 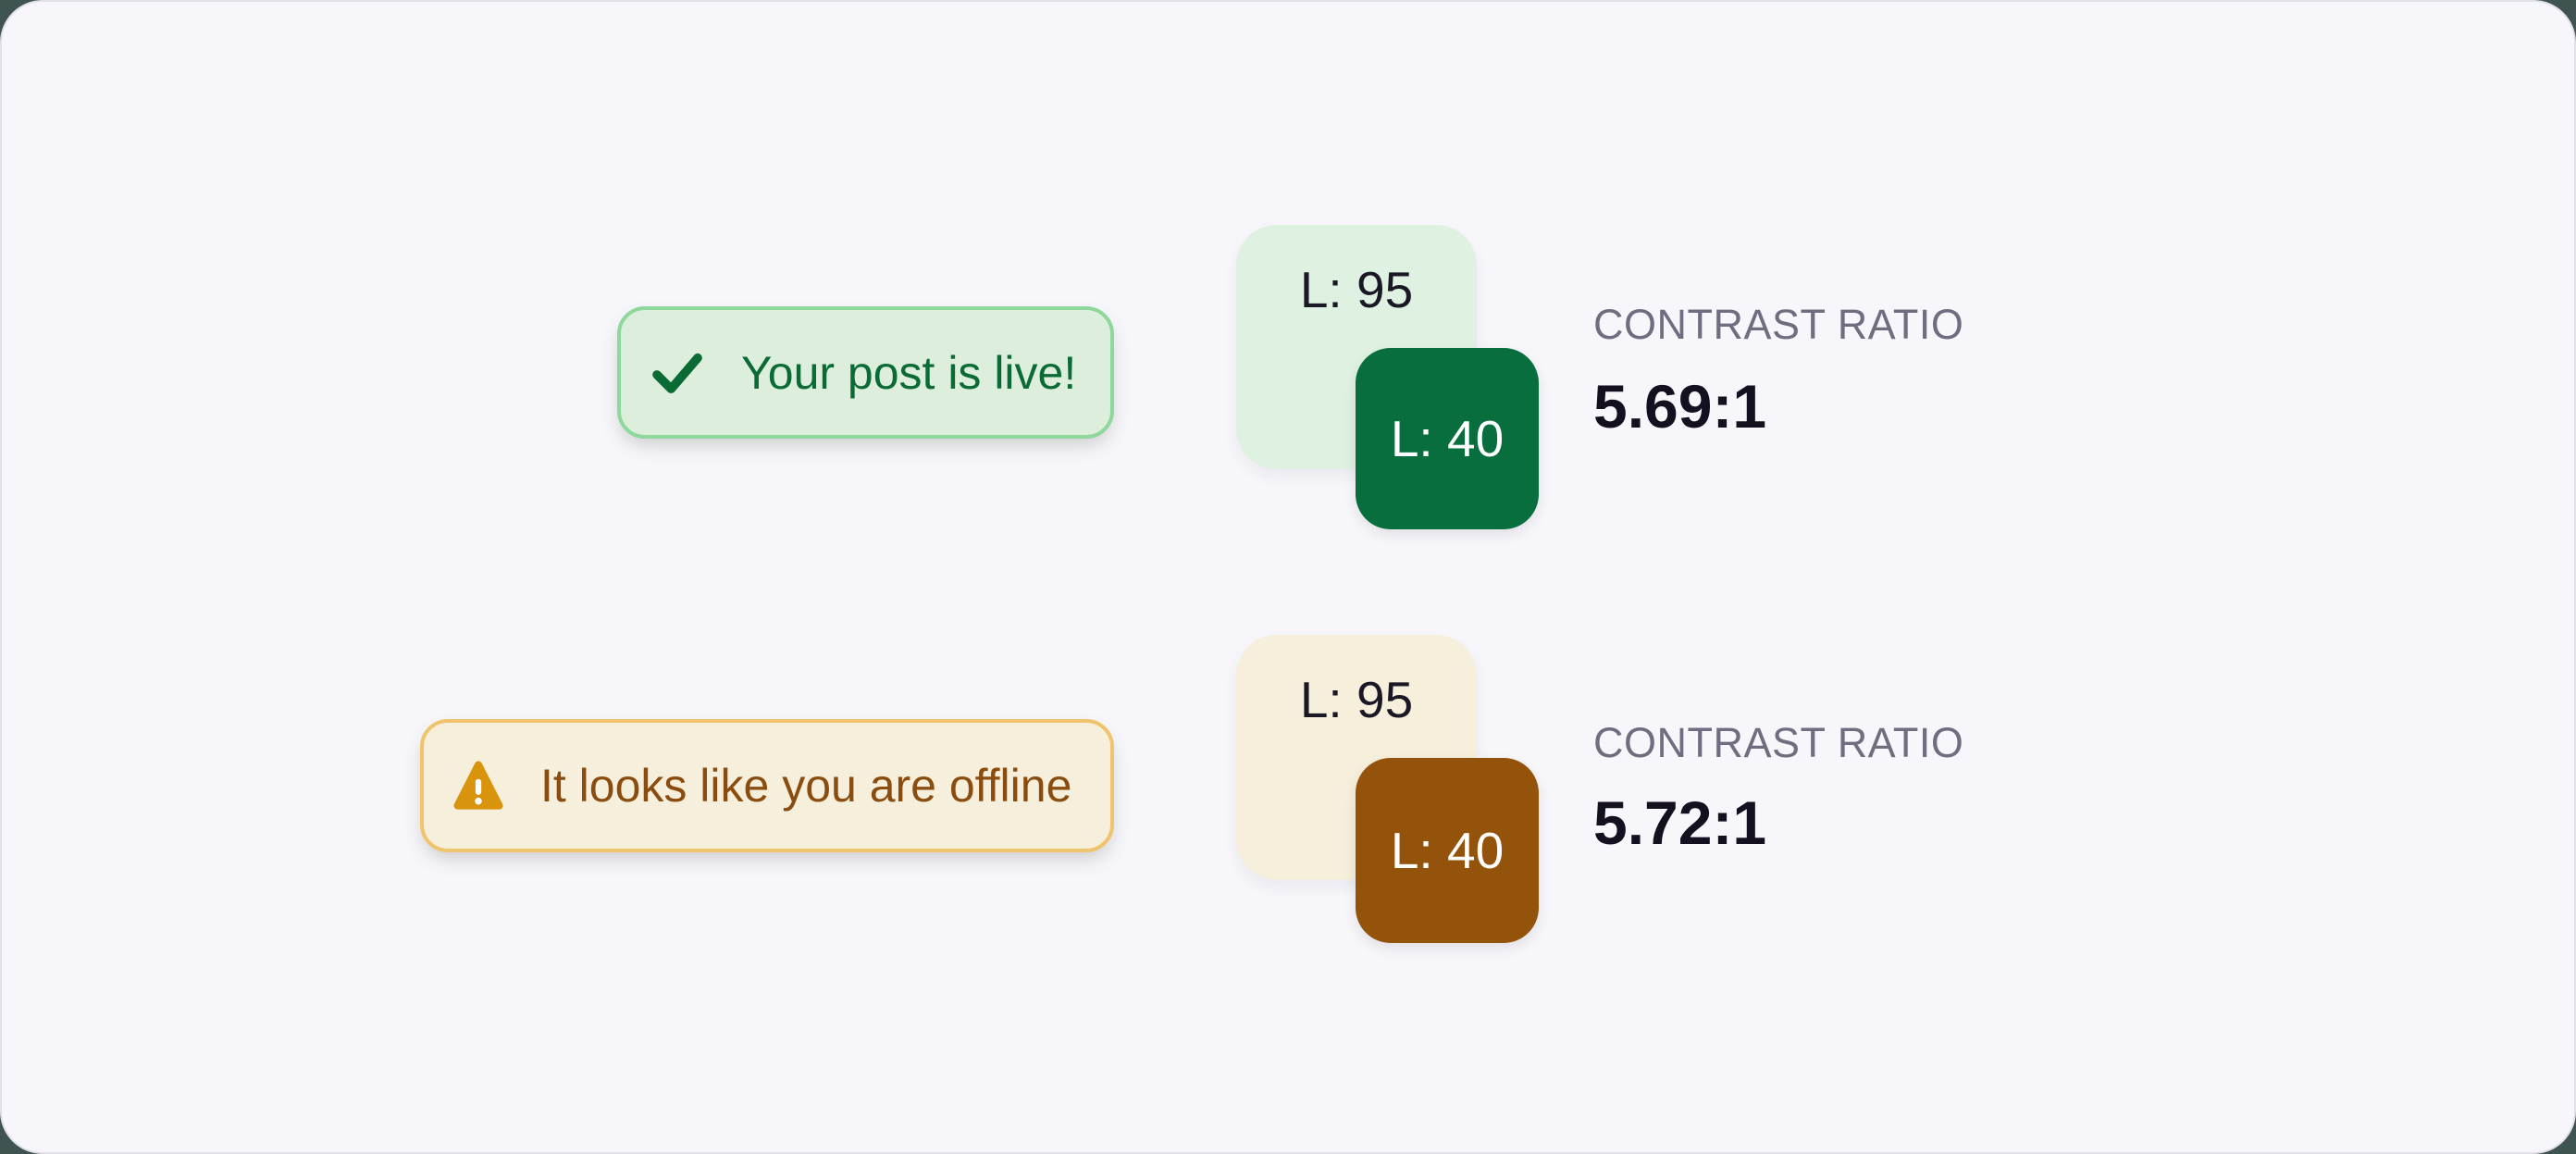 I want to click on warning-toast-message: It looks like you are offline, so click(x=806, y=786).